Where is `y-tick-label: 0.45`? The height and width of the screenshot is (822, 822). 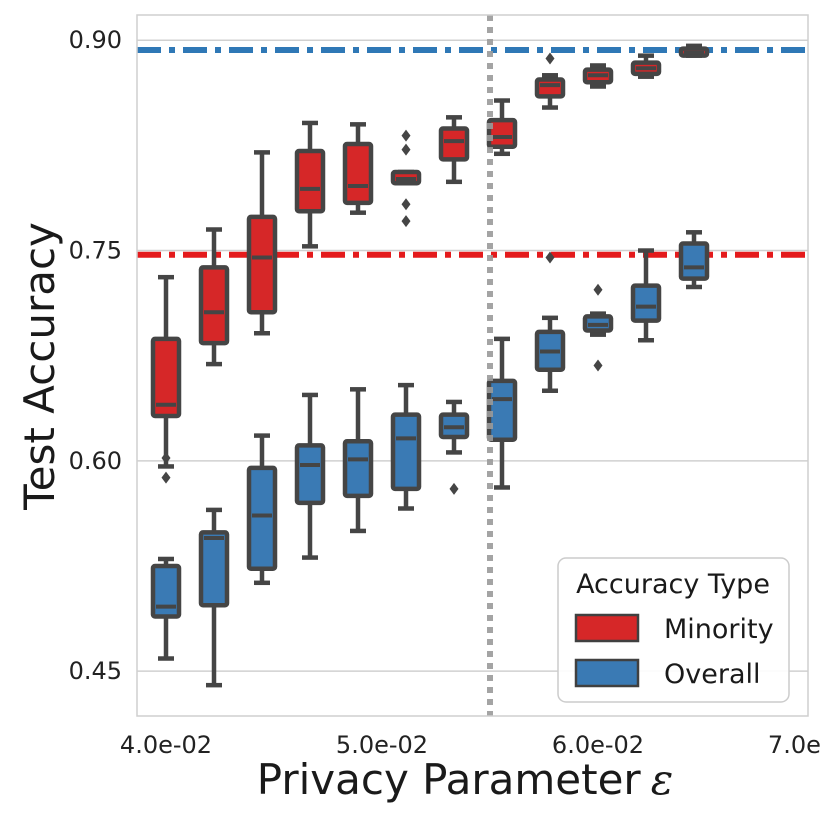
y-tick-label: 0.45 is located at coordinates (95, 671).